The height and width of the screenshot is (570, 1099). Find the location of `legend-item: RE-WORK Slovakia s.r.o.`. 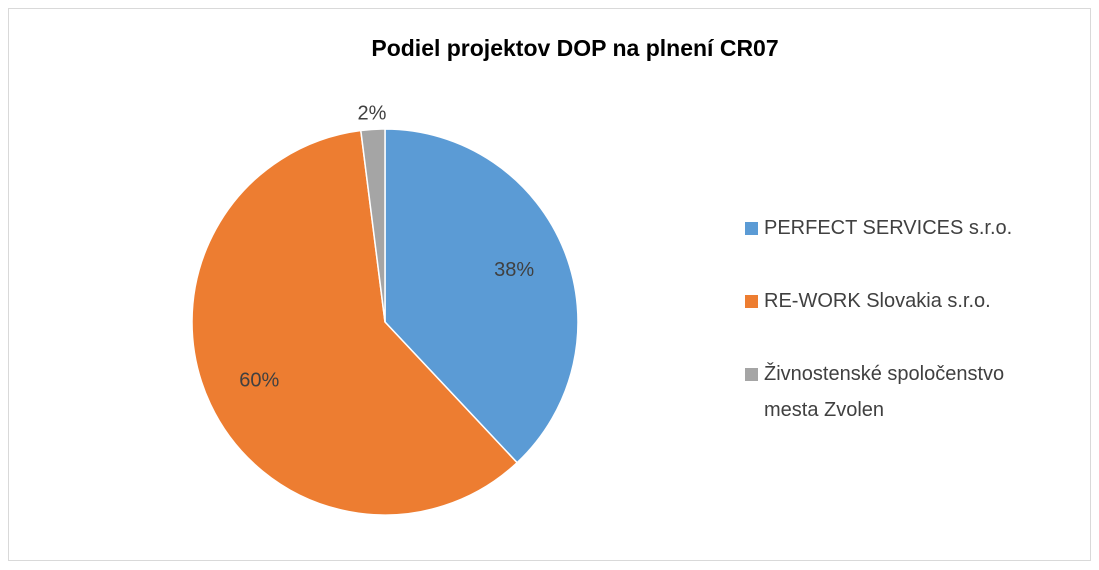

legend-item: RE-WORK Slovakia s.r.o. is located at coordinates (895, 301).